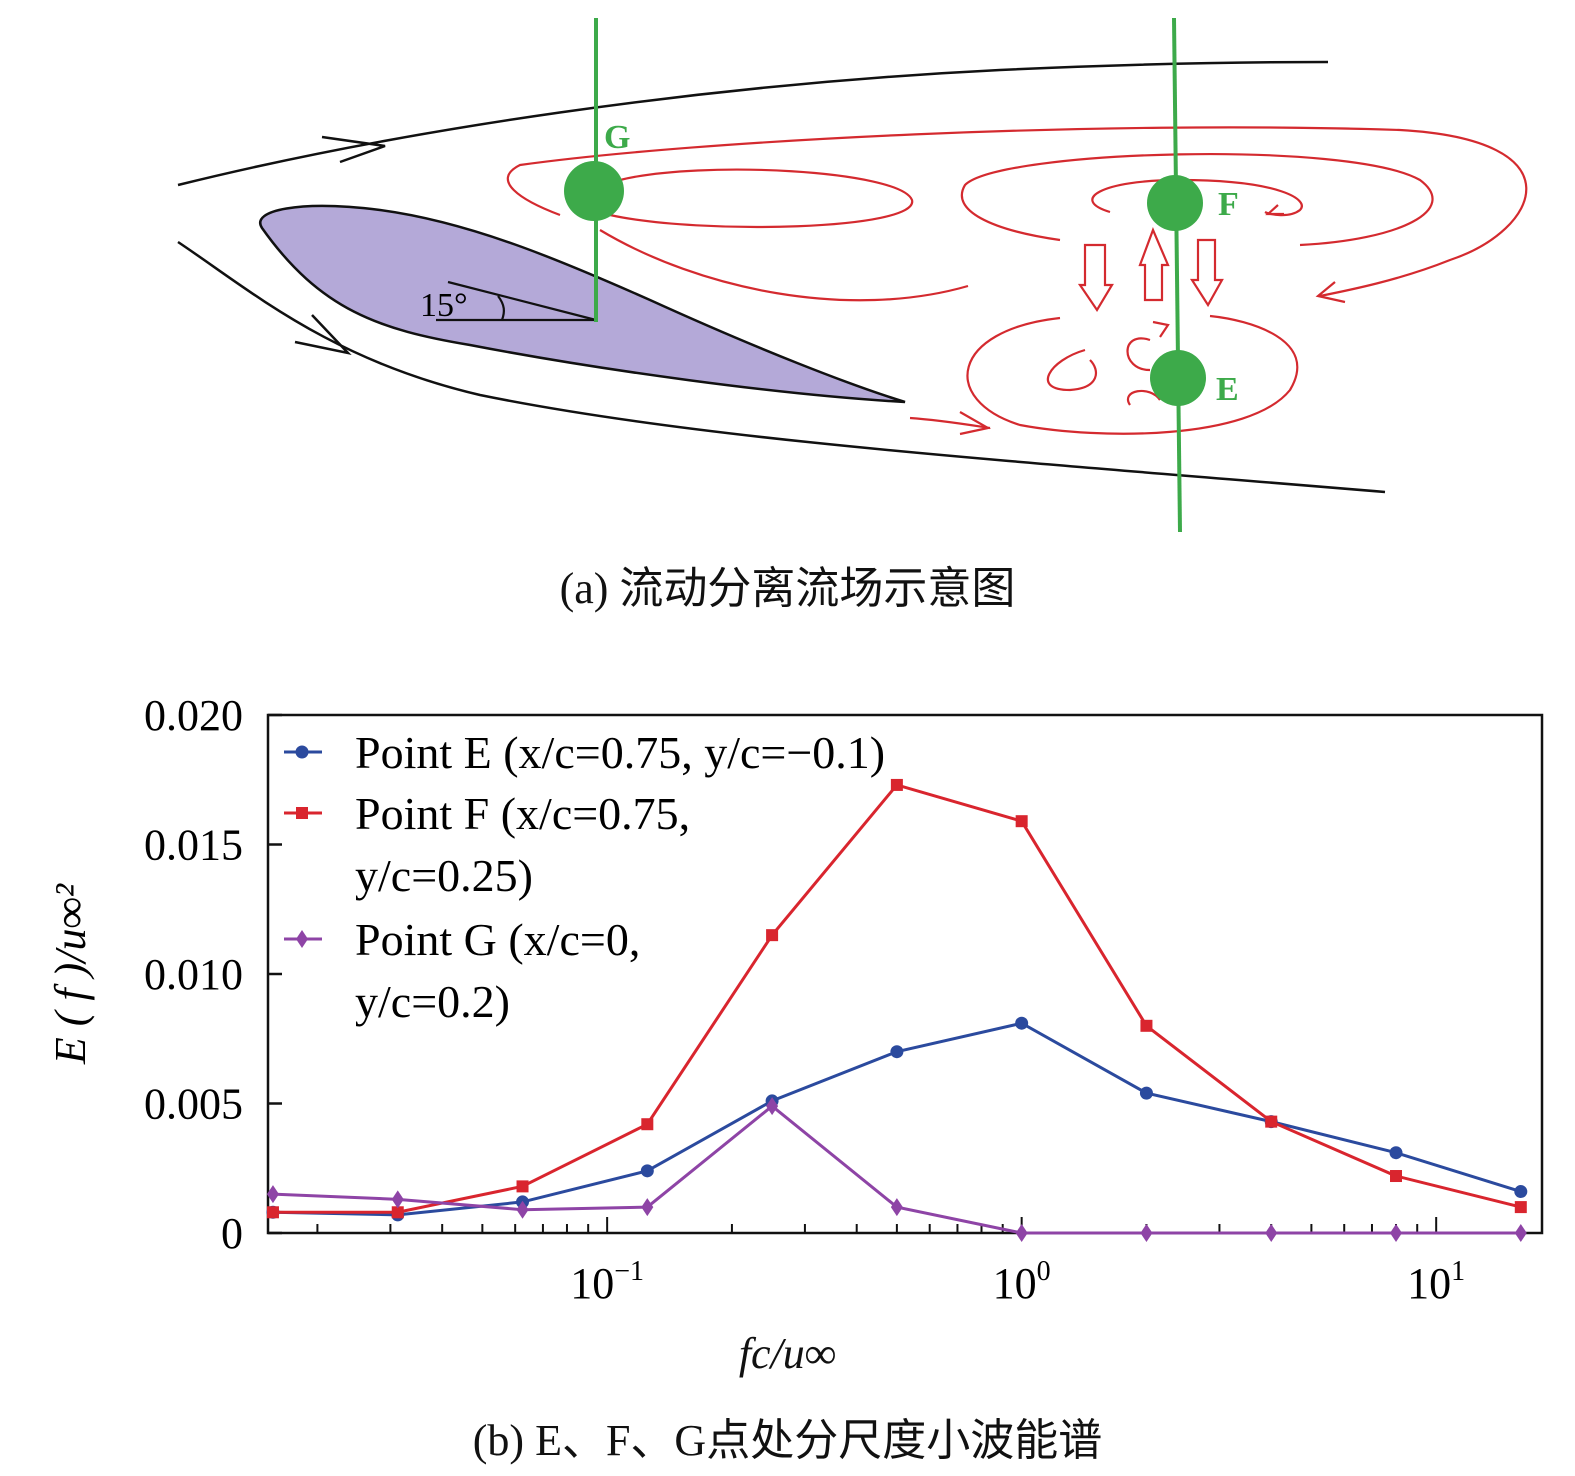 This screenshot has height=1476, width=1575. I want to click on legend-label: Point F (x/c=0.75,, so click(522, 813).